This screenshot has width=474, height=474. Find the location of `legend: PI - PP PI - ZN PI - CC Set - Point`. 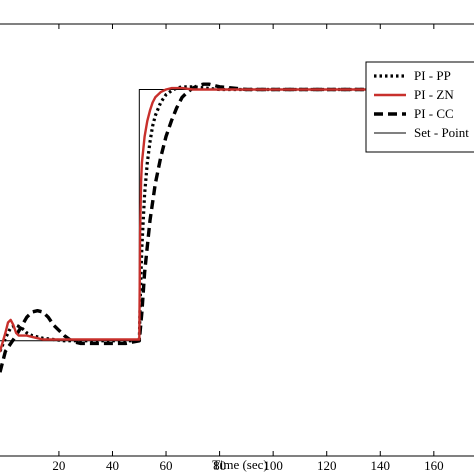

legend: PI - PP PI - ZN PI - CC Set - Point is located at coordinates (419, 107).